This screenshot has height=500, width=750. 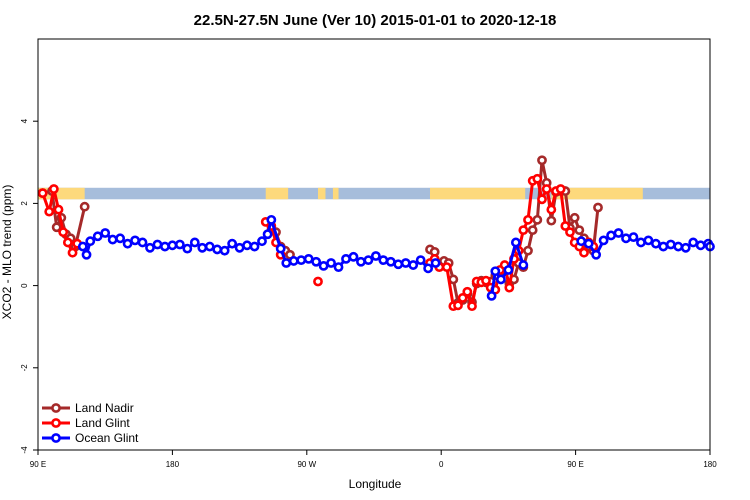 I want to click on ocean-band, so click(x=374, y=193).